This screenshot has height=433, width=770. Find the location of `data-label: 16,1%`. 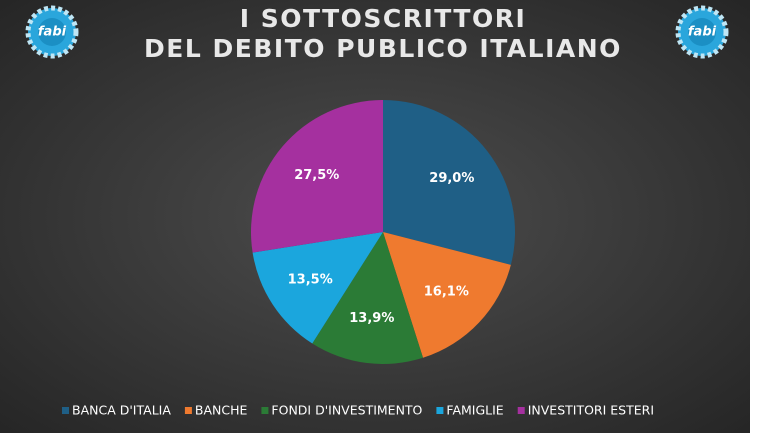

data-label: 16,1% is located at coordinates (446, 291).